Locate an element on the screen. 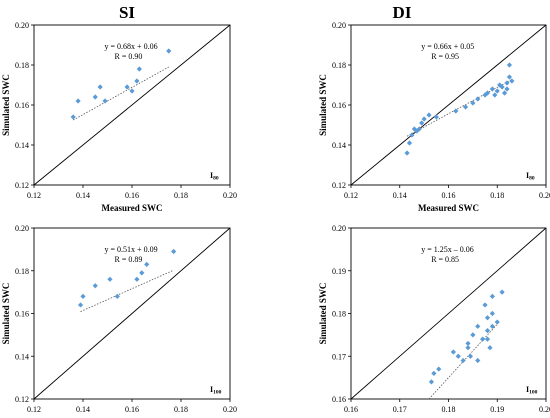 This screenshot has width=550, height=418. regression-equation: y = 0.66x + 0.05 is located at coordinates (447, 46).